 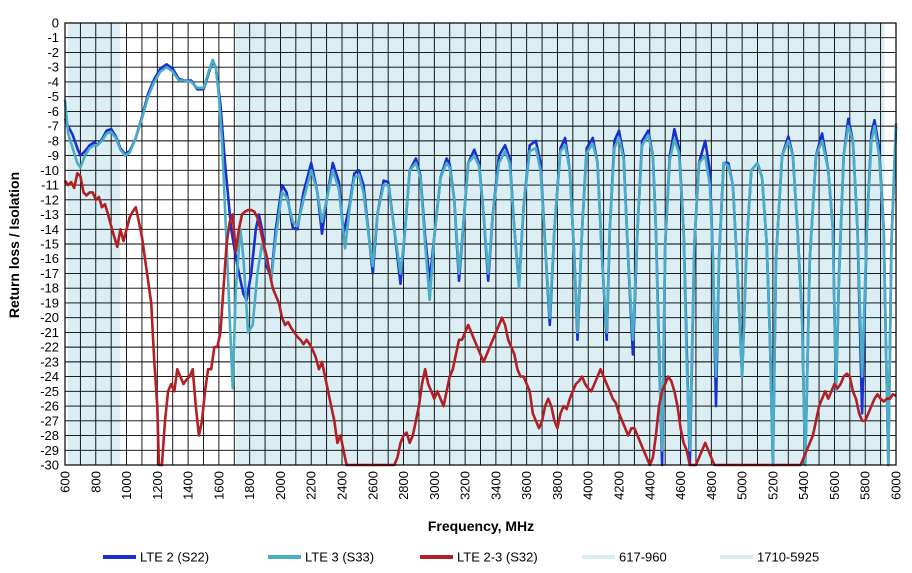 I want to click on x-tick-label: 5000, so click(x=742, y=485).